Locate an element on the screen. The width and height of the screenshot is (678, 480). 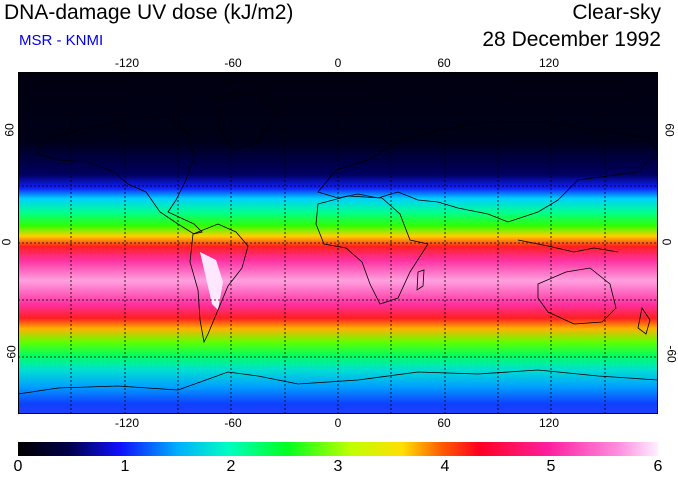
scale-label: 0 is located at coordinates (18, 466).